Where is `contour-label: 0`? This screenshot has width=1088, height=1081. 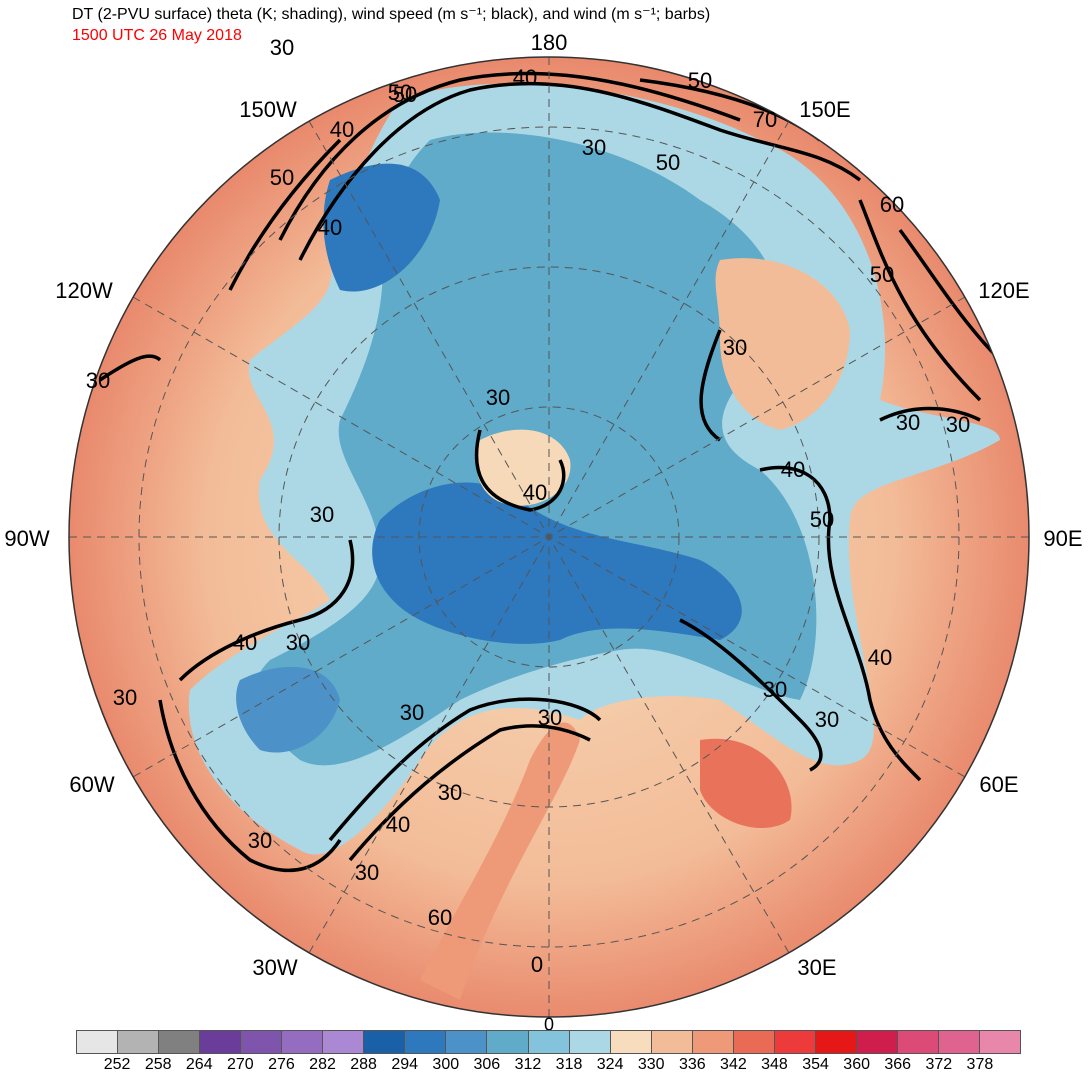 contour-label: 0 is located at coordinates (537, 964).